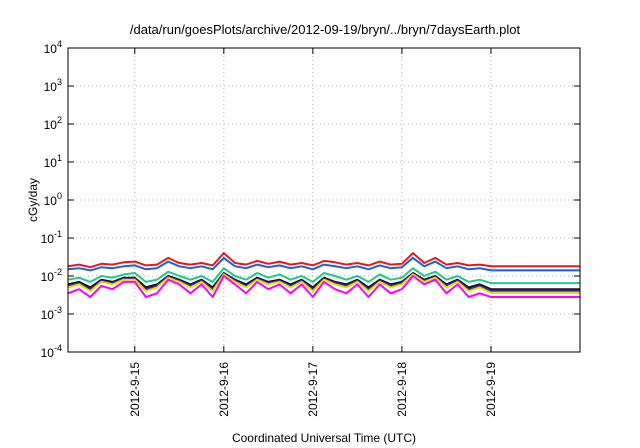 The image size is (640, 448). Describe the element at coordinates (53, 85) in the screenshot. I see `y-tick-label: 10³` at that location.